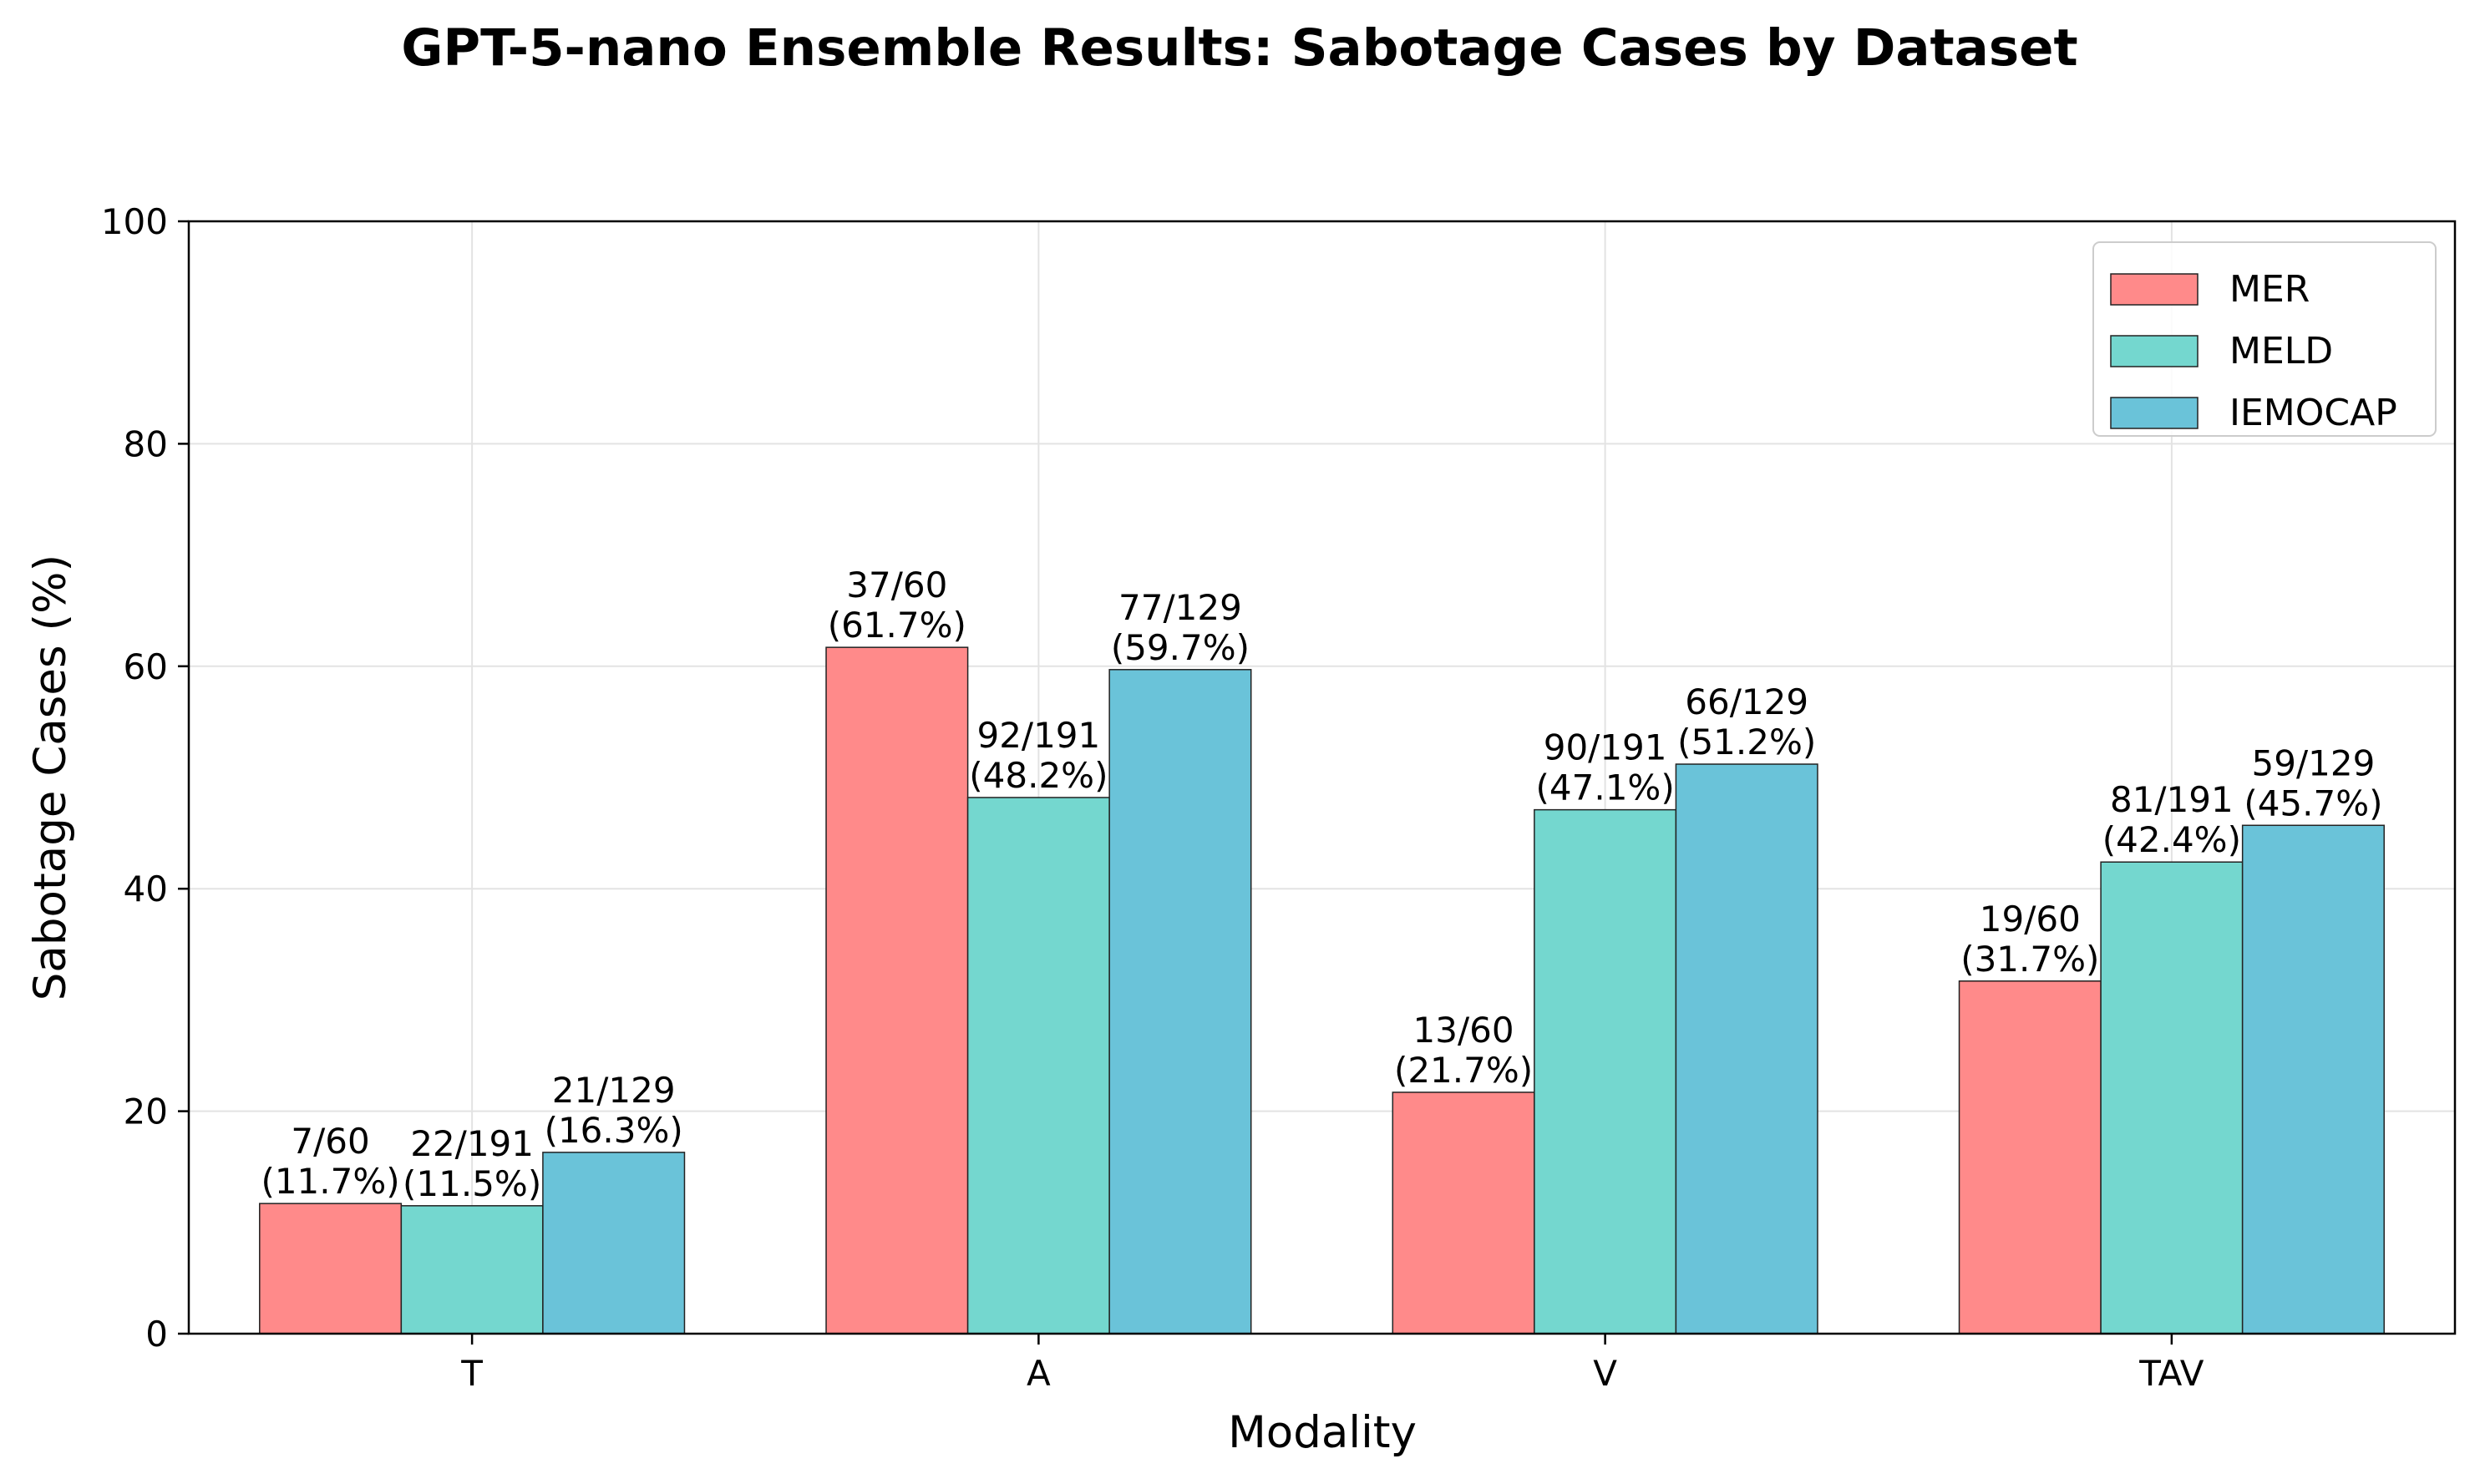 This screenshot has height=1484, width=2480. I want to click on data-label: 92/191 (48.2%), so click(1039, 755).